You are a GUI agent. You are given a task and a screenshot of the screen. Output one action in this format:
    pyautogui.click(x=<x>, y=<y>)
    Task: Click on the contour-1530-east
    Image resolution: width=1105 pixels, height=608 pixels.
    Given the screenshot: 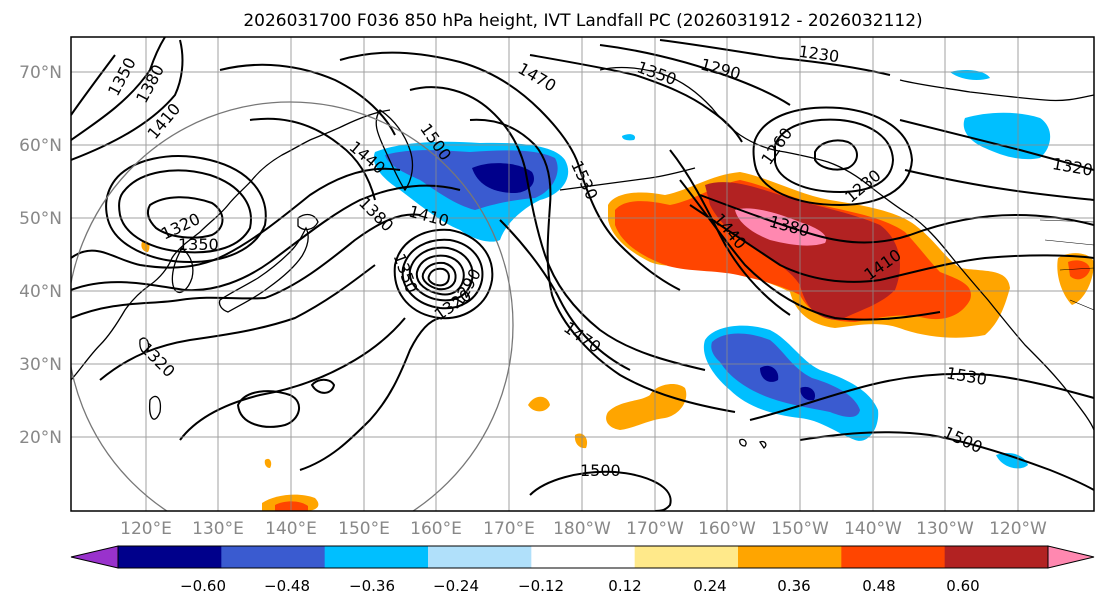 What is the action you would take?
    pyautogui.click(x=921, y=396)
    